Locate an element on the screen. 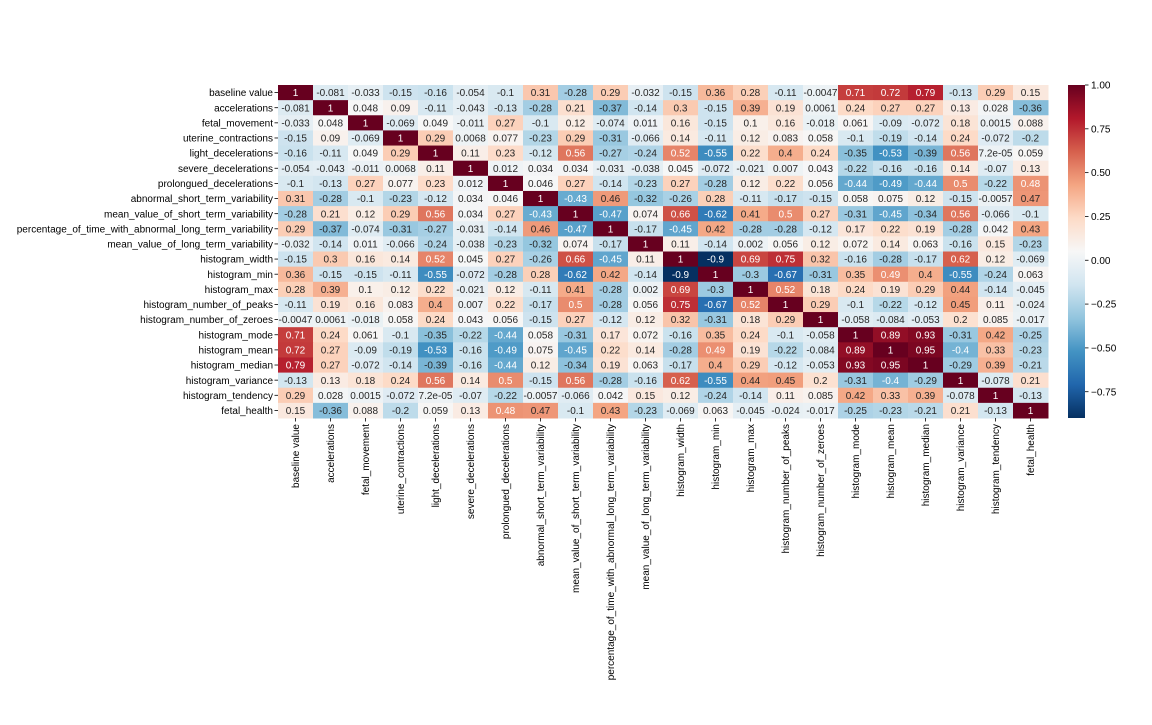  cell-annotation: 0.45 is located at coordinates (961, 305).